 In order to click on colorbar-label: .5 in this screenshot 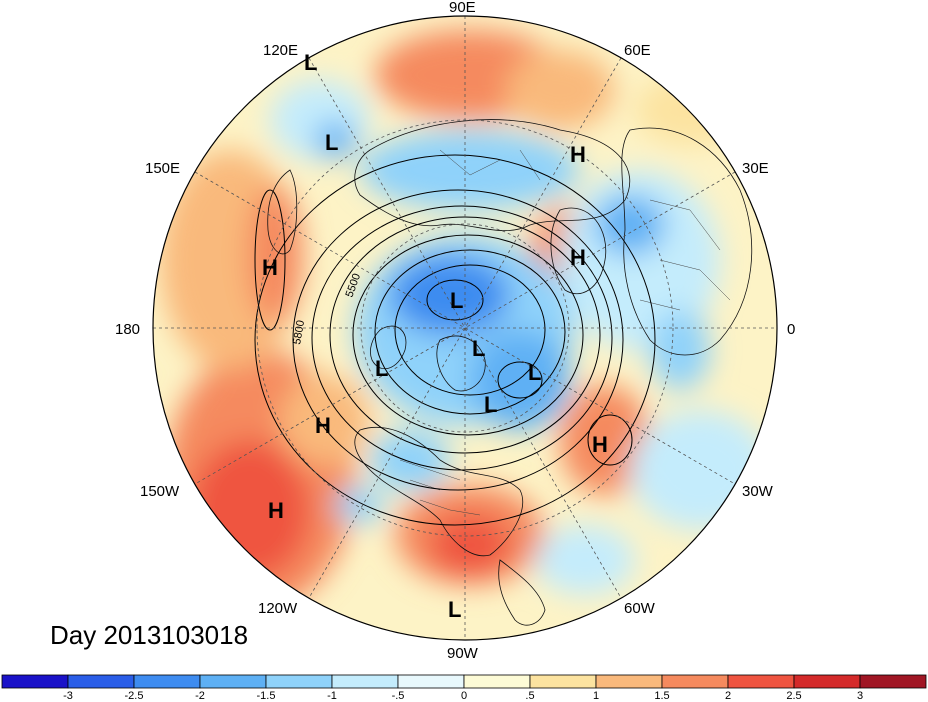, I will do `click(529, 696)`.